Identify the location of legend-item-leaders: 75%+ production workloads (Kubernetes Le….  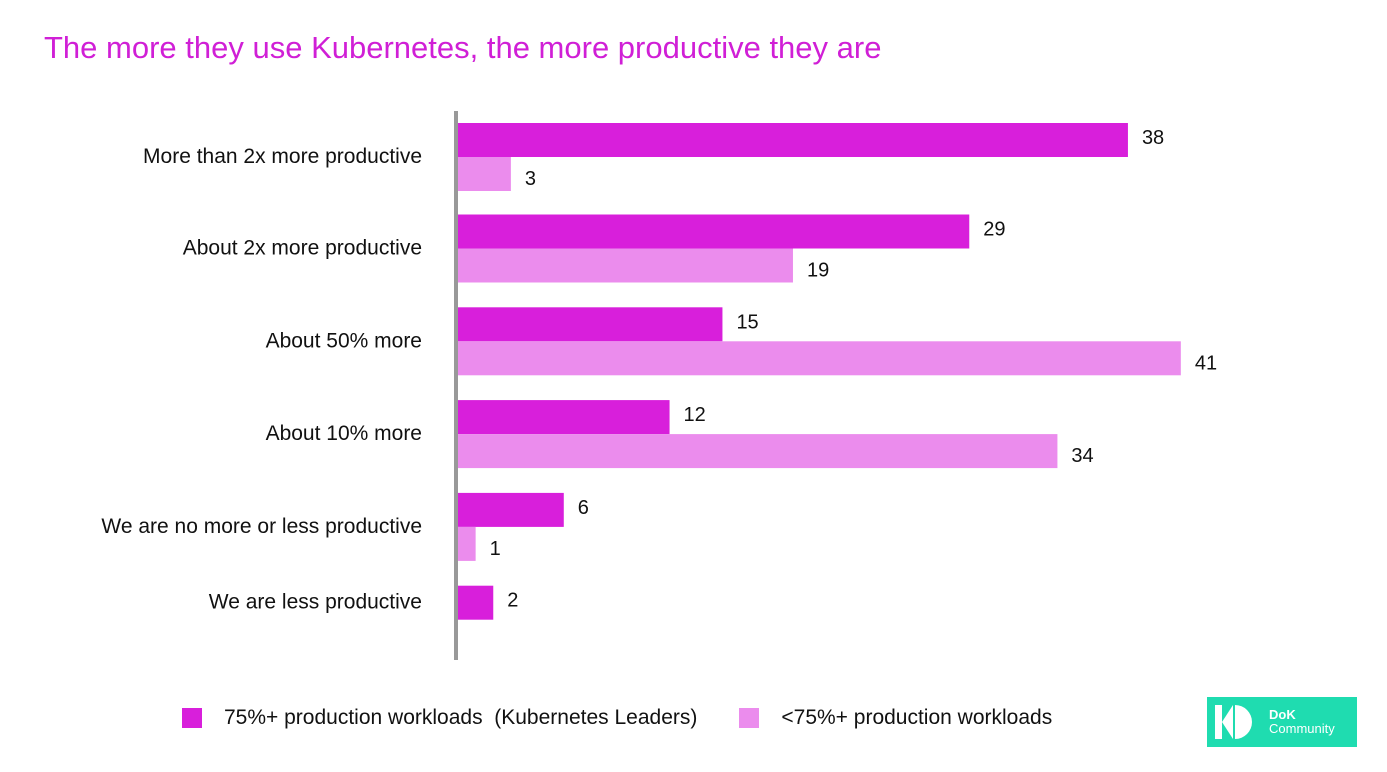
(439, 718).